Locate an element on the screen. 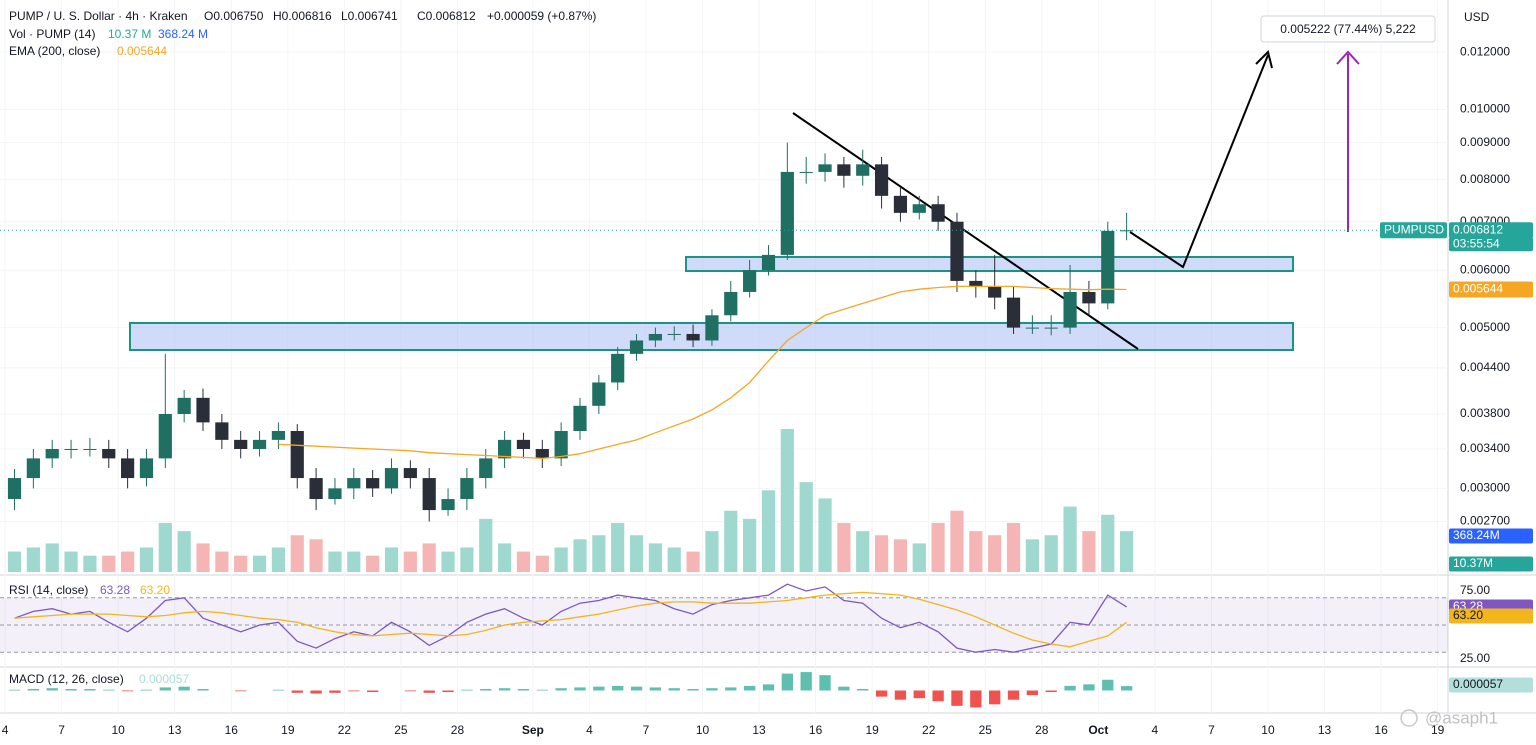  y-tick-label: 0.008000 is located at coordinates (1485, 179).